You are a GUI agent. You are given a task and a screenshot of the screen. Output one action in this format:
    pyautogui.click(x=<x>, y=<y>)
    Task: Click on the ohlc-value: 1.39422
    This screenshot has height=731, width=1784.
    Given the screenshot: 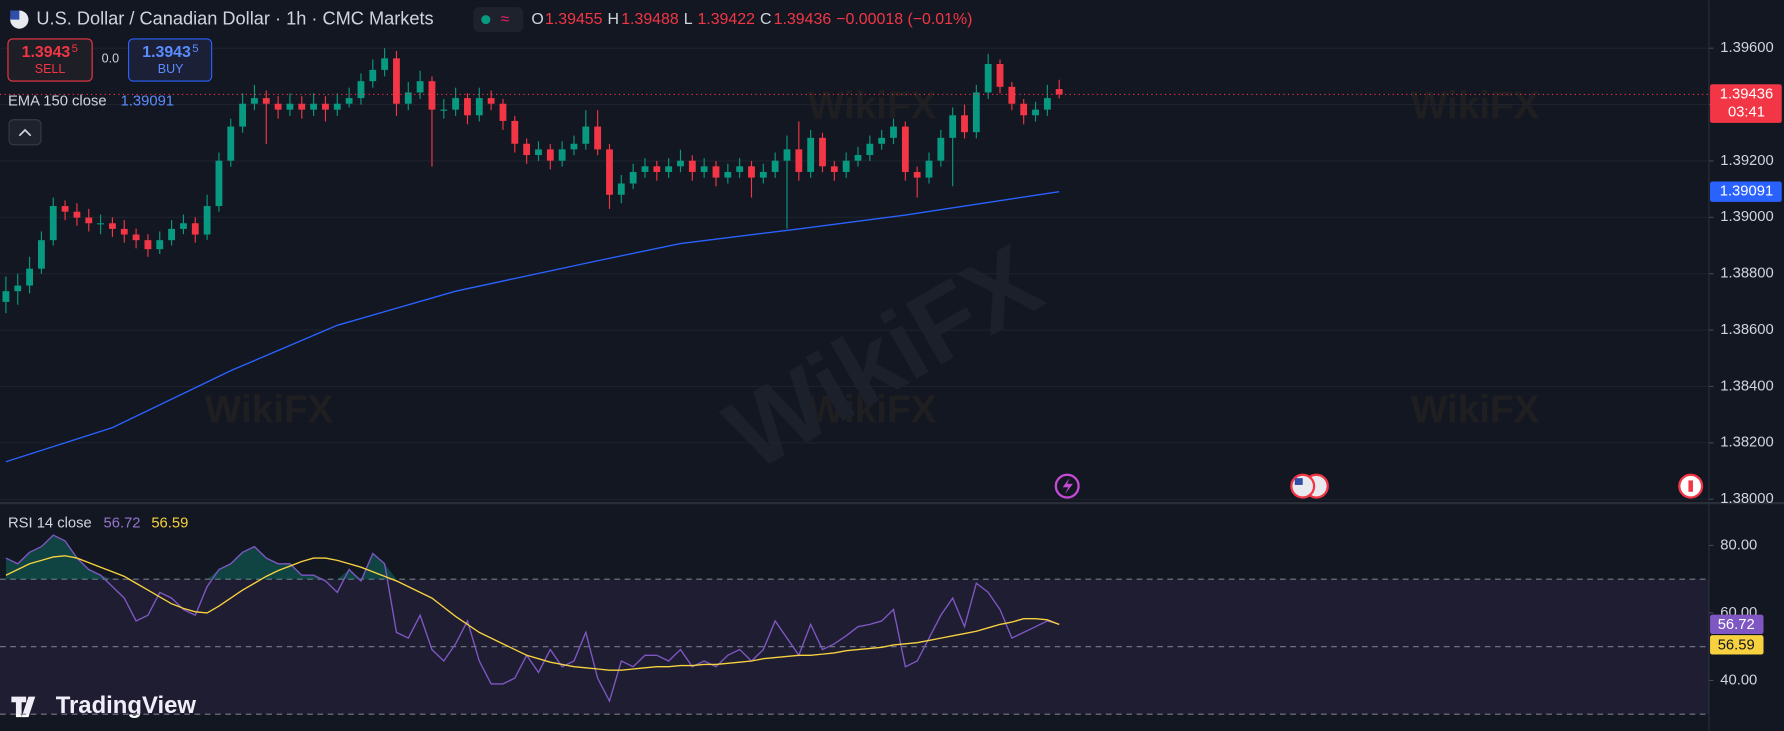 What is the action you would take?
    pyautogui.click(x=726, y=19)
    